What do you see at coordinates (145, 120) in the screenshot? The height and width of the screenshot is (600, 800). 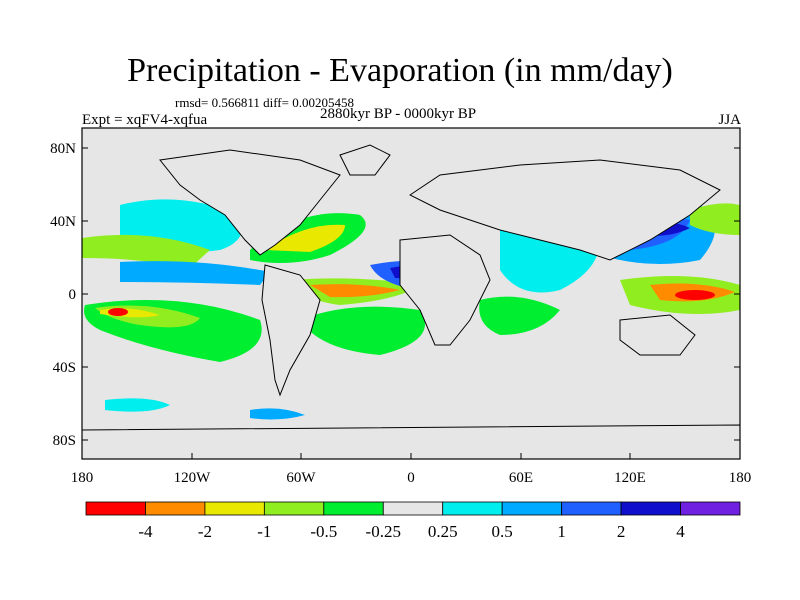 I see `experiment-label: Expt = xqFV4-xqfua` at bounding box center [145, 120].